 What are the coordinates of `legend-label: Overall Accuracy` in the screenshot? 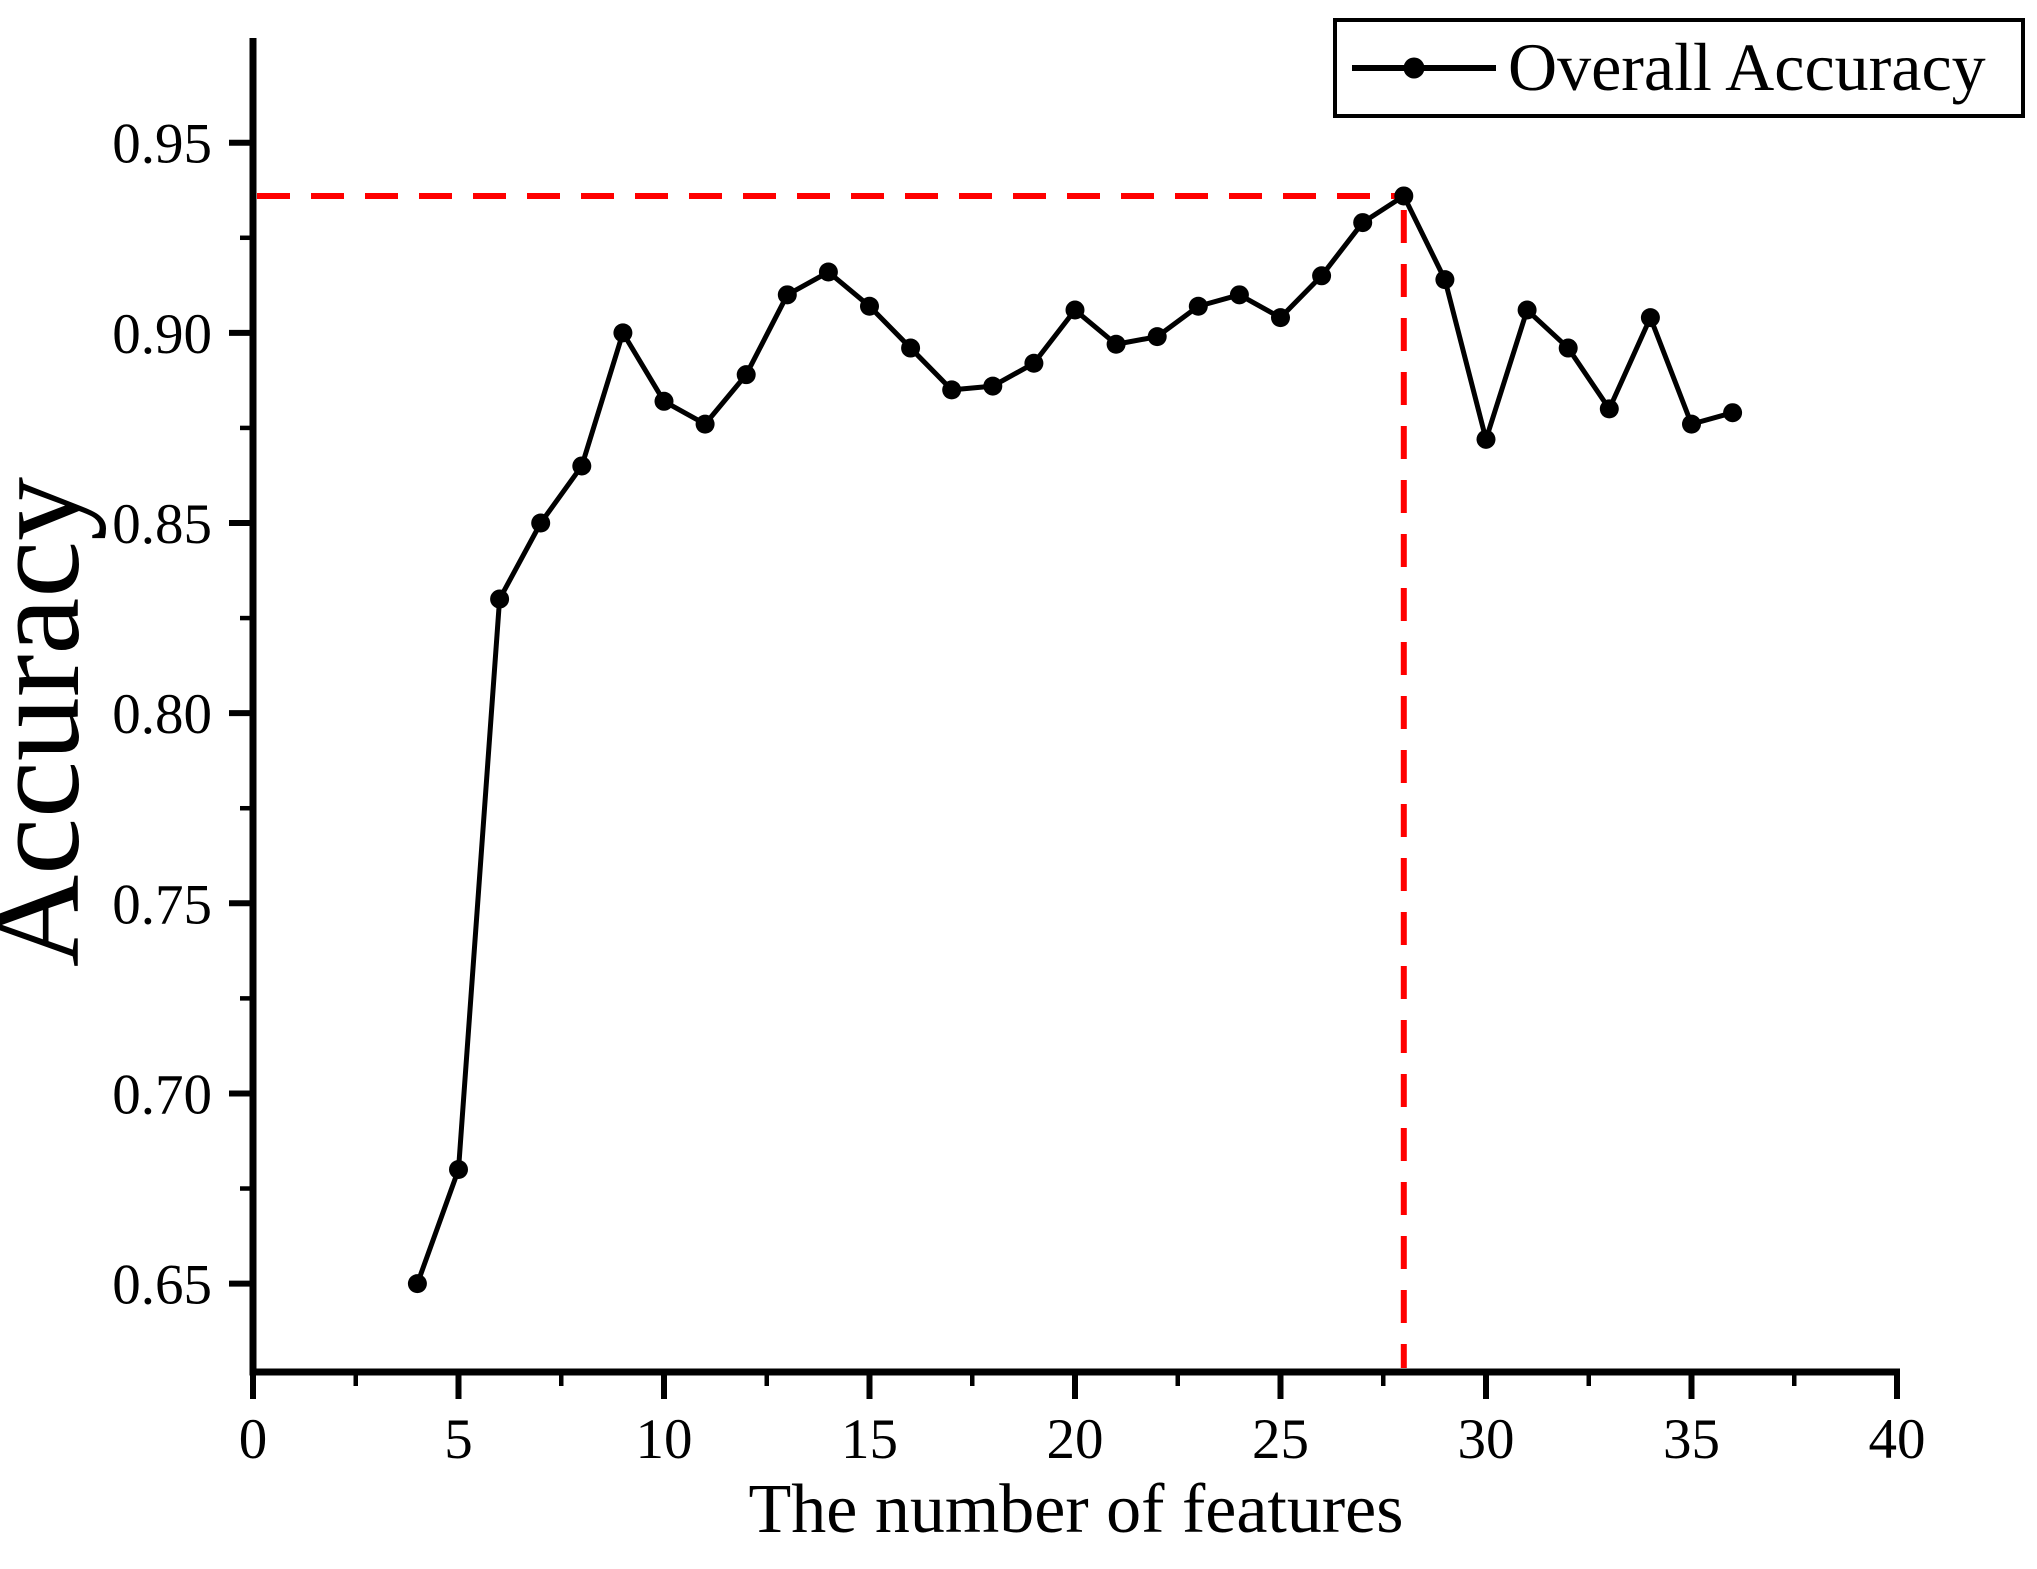 It's located at (1747, 67).